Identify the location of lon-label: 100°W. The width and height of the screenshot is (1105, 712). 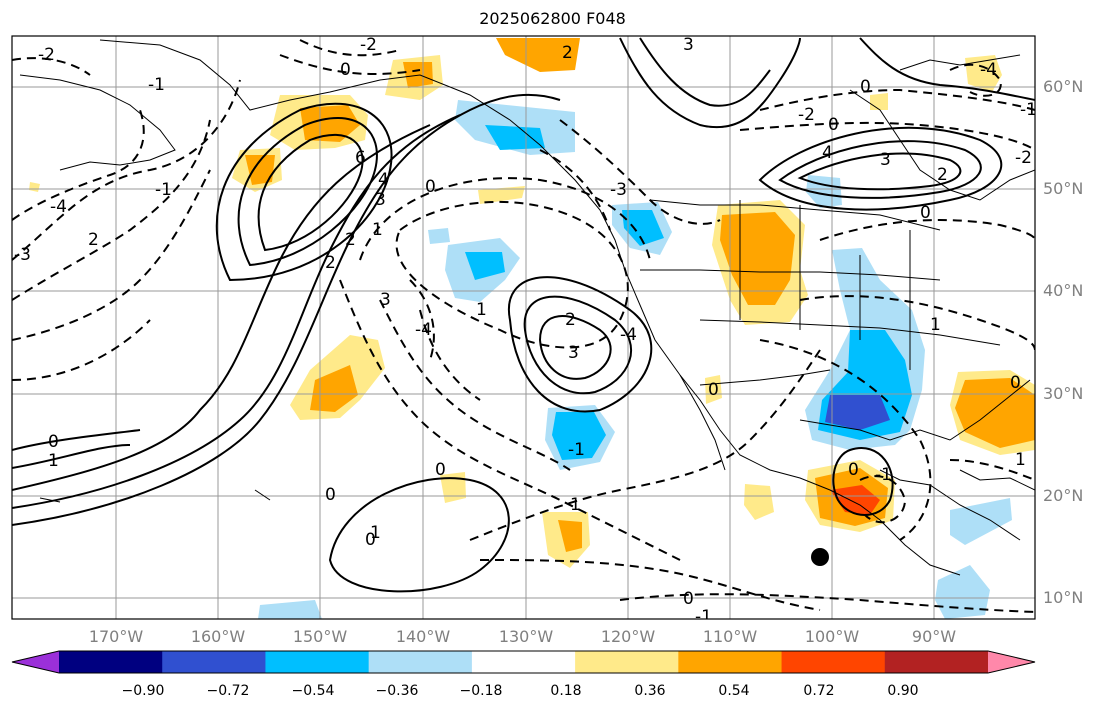
(832, 636).